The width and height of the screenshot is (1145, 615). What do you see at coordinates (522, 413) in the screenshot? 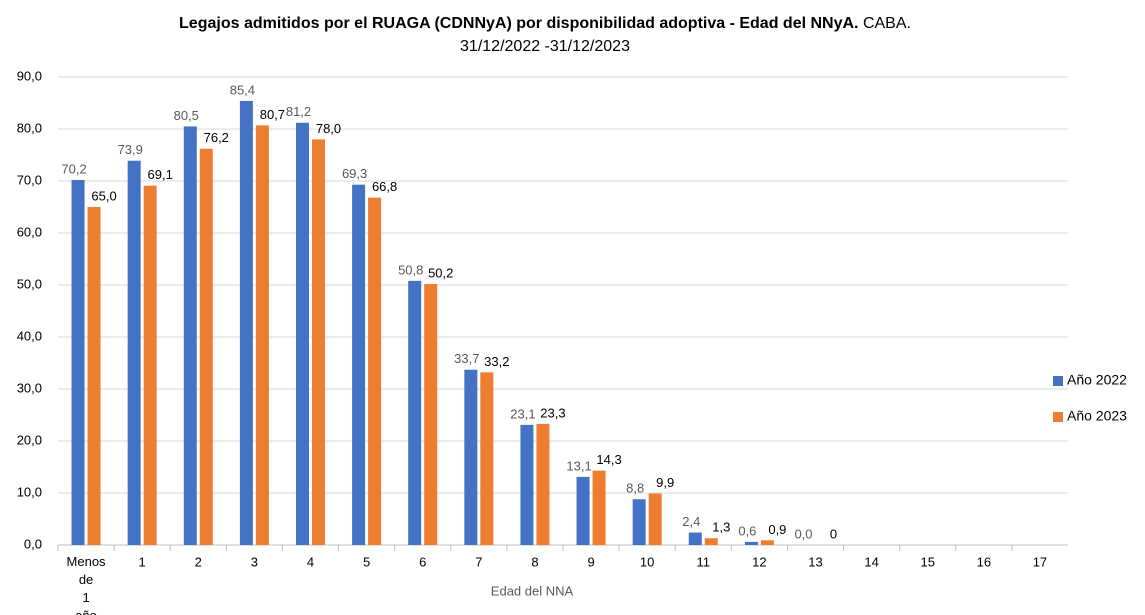
I see `data-label: 23,1` at bounding box center [522, 413].